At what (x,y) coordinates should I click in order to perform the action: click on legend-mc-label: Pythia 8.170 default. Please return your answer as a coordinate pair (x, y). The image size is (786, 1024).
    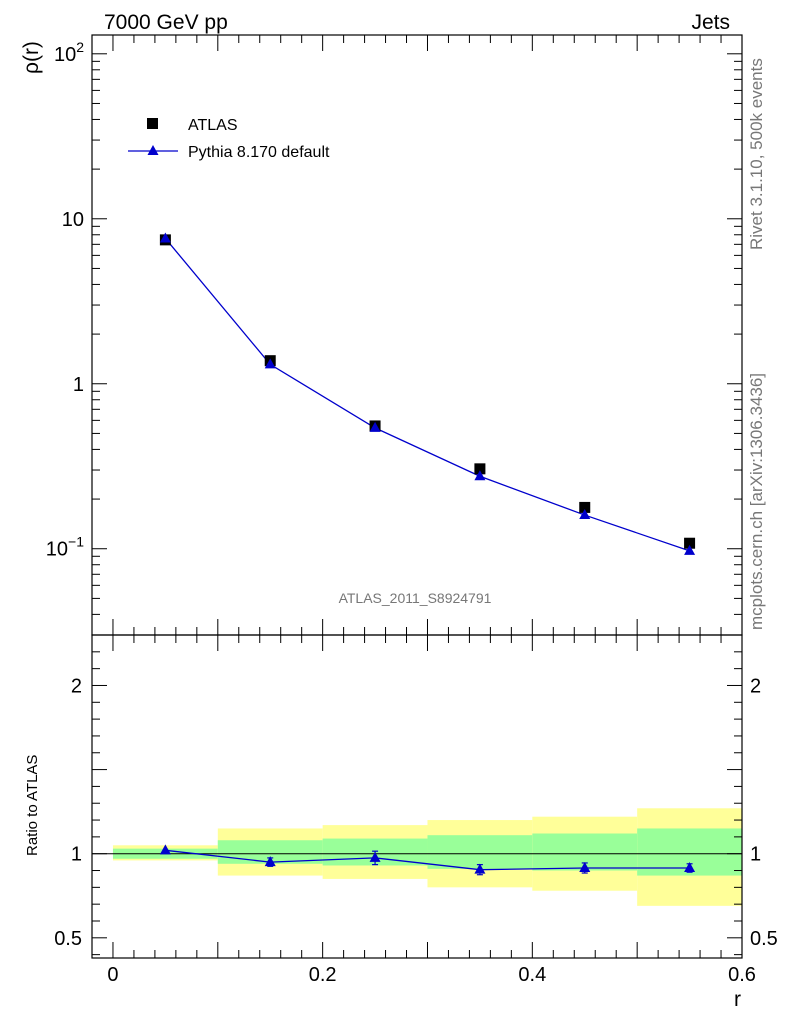
    Looking at the image, I should click on (259, 152).